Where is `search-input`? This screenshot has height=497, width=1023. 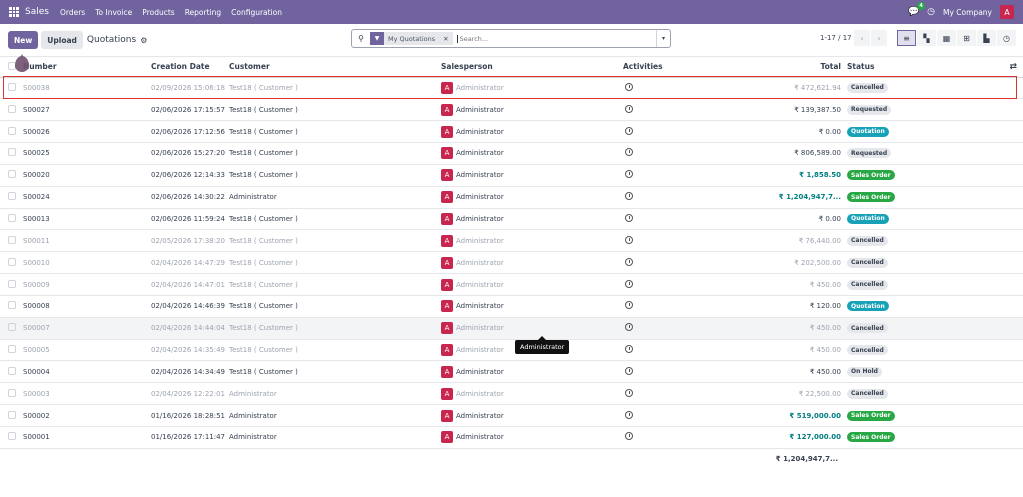
search-input is located at coordinates (556, 38).